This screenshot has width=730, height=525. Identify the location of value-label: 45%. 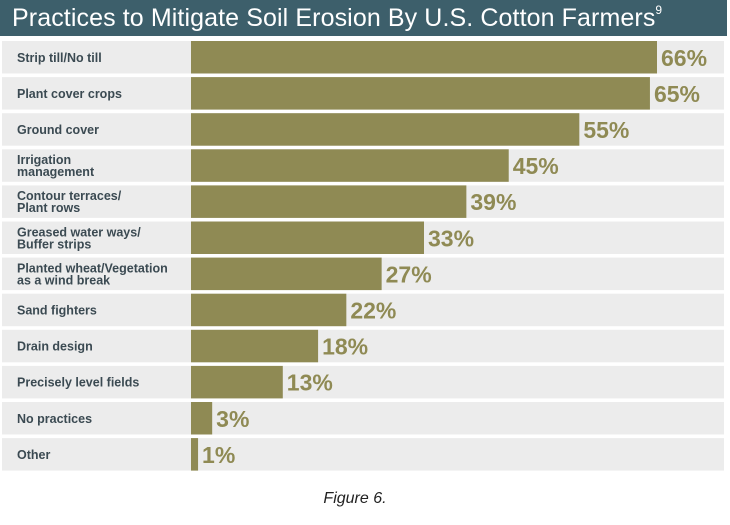
(536, 166).